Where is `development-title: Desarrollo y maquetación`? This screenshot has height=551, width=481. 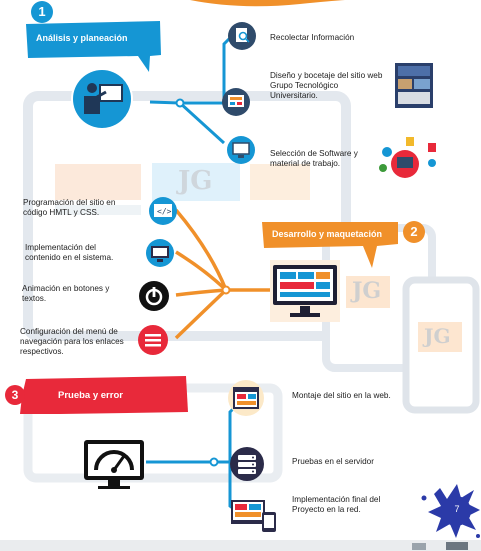 development-title: Desarrollo y maquetación is located at coordinates (327, 234).